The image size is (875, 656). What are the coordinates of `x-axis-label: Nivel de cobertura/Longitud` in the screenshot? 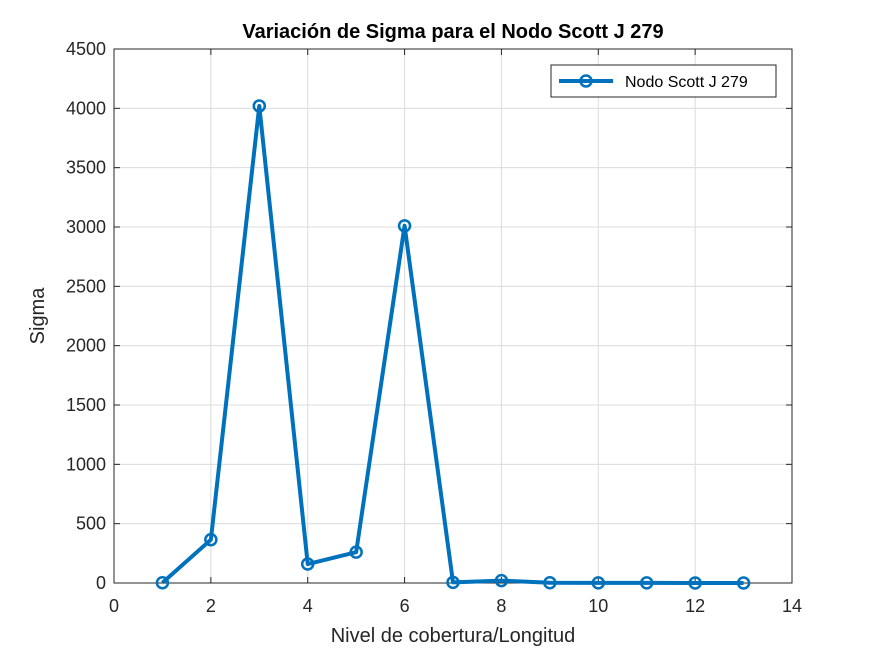 It's located at (453, 636).